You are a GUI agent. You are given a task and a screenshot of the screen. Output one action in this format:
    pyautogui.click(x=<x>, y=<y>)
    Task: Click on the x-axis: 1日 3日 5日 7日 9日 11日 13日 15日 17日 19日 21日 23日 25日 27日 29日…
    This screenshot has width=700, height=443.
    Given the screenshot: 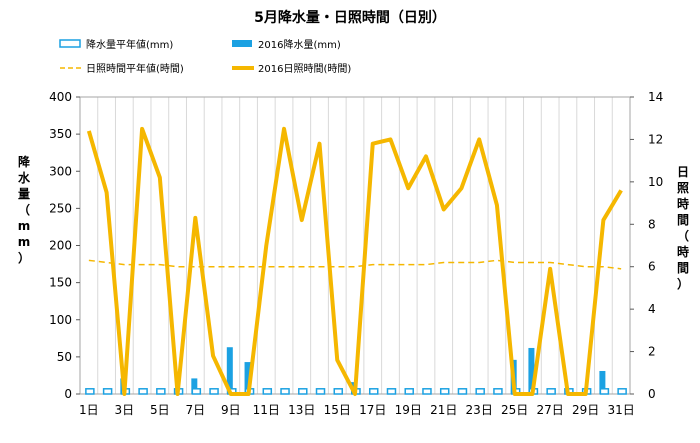 What is the action you would take?
    pyautogui.click(x=357, y=410)
    